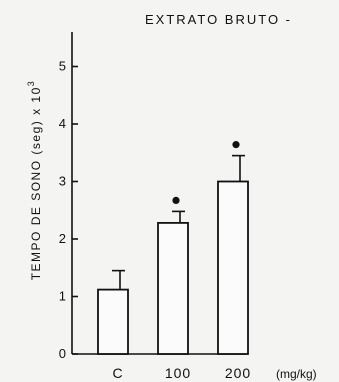 The width and height of the screenshot is (339, 382). What do you see at coordinates (31, 83) in the screenshot?
I see `y-axis-label-exponent: 3` at bounding box center [31, 83].